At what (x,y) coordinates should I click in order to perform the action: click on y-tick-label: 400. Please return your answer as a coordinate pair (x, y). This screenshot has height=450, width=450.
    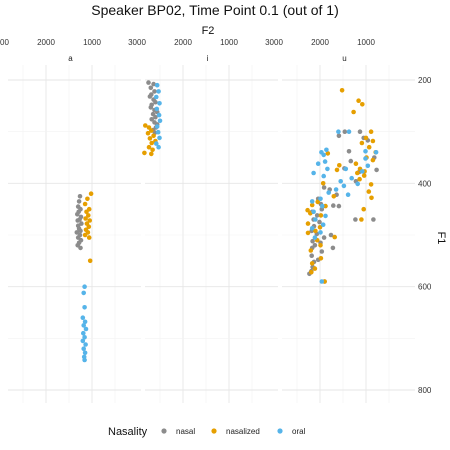
    Looking at the image, I should click on (425, 183).